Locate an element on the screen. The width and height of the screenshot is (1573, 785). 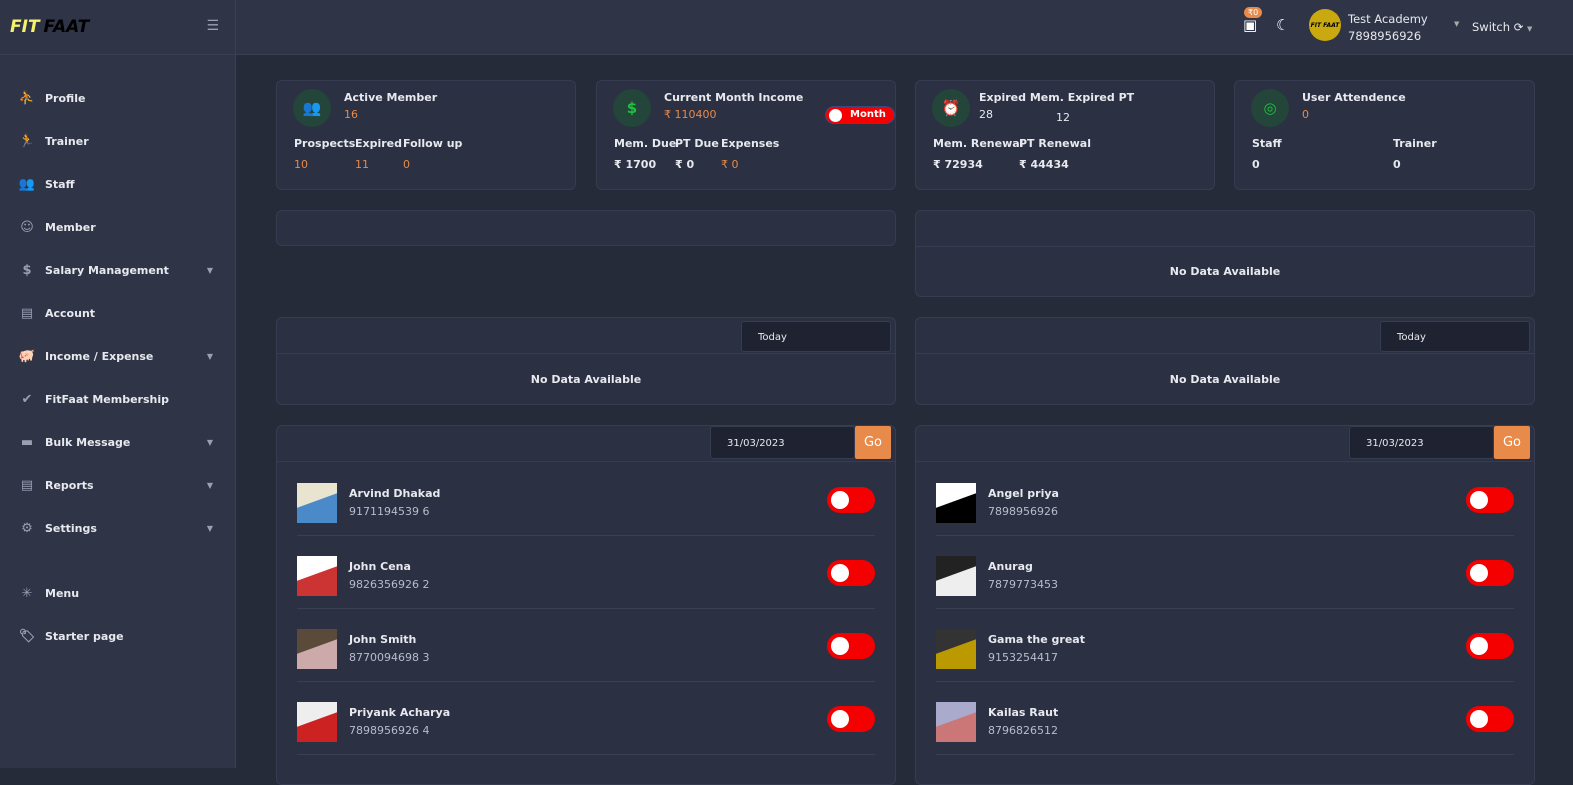
avatar: FIT FAAT is located at coordinates (1325, 25).